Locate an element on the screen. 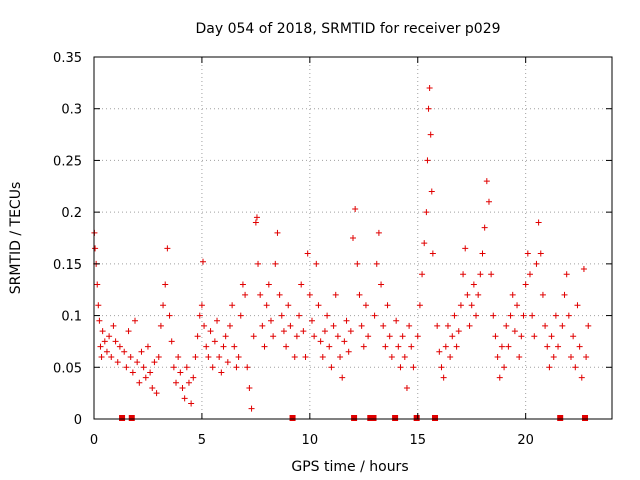 The image size is (640, 480). y-tick-label: 0 is located at coordinates (78, 420).